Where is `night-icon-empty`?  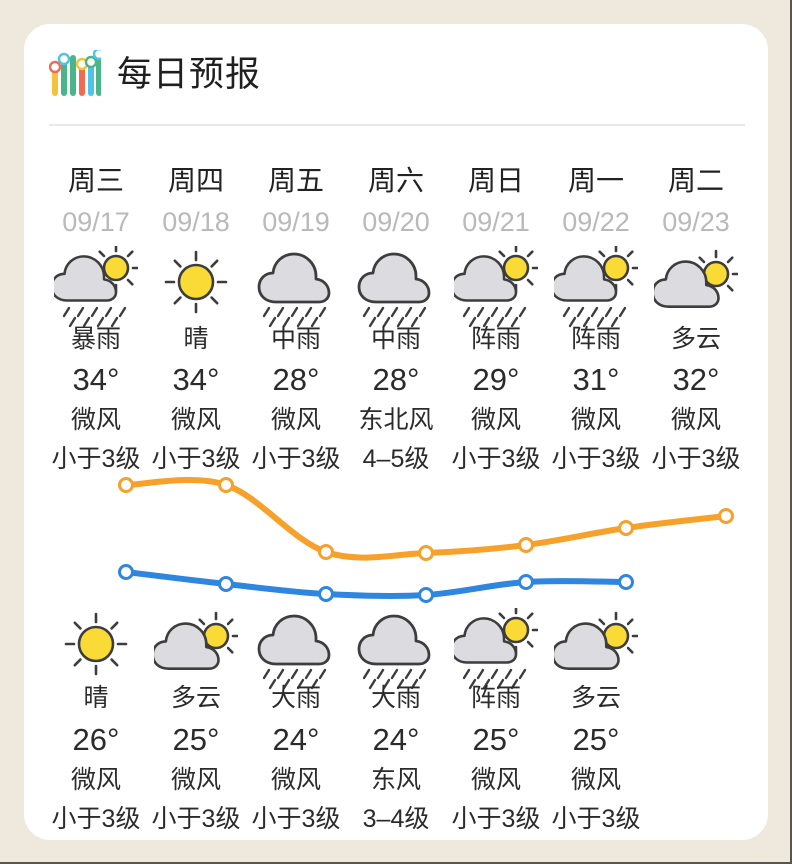 night-icon-empty is located at coordinates (696, 643).